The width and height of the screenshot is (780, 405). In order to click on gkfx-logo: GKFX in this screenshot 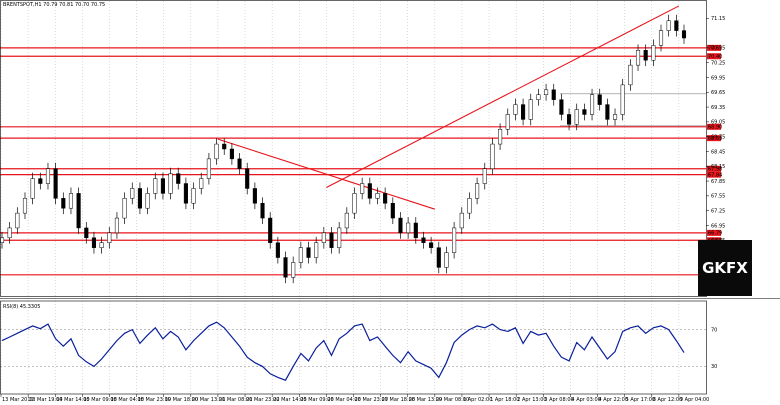, I will do `click(725, 268)`.